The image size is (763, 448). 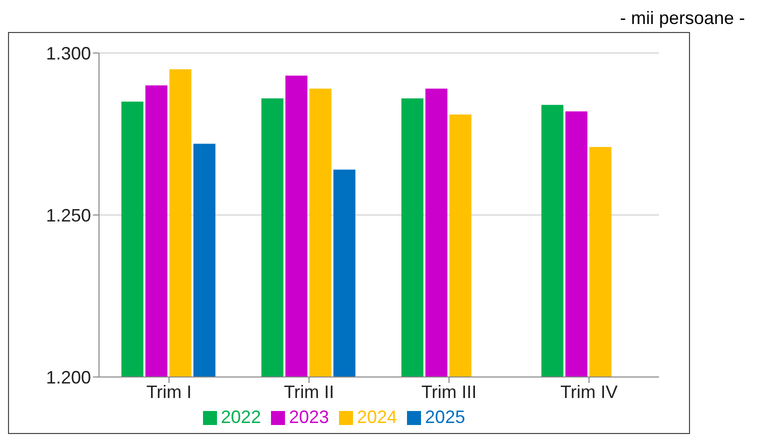 What do you see at coordinates (309, 392) in the screenshot?
I see `x-tick-label: Trim II` at bounding box center [309, 392].